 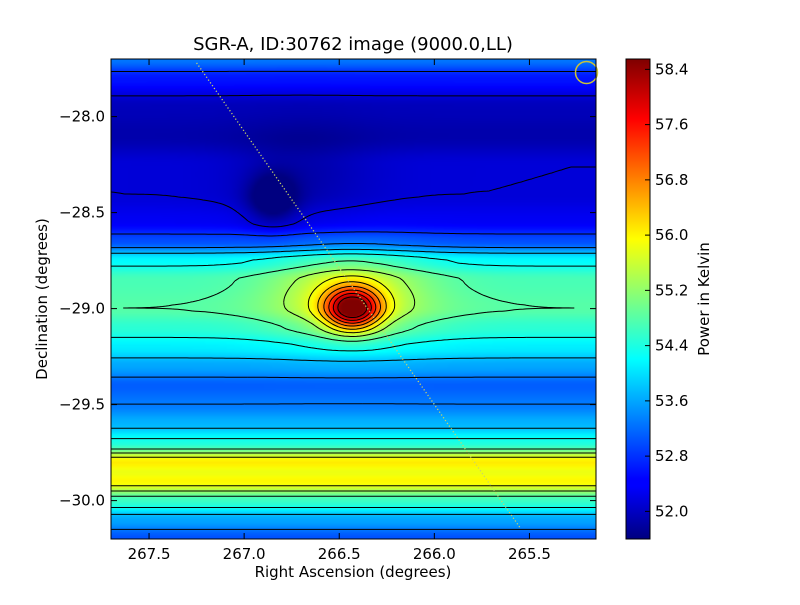 What do you see at coordinates (82, 501) in the screenshot?
I see `y-tick-label-4: −30.0` at bounding box center [82, 501].